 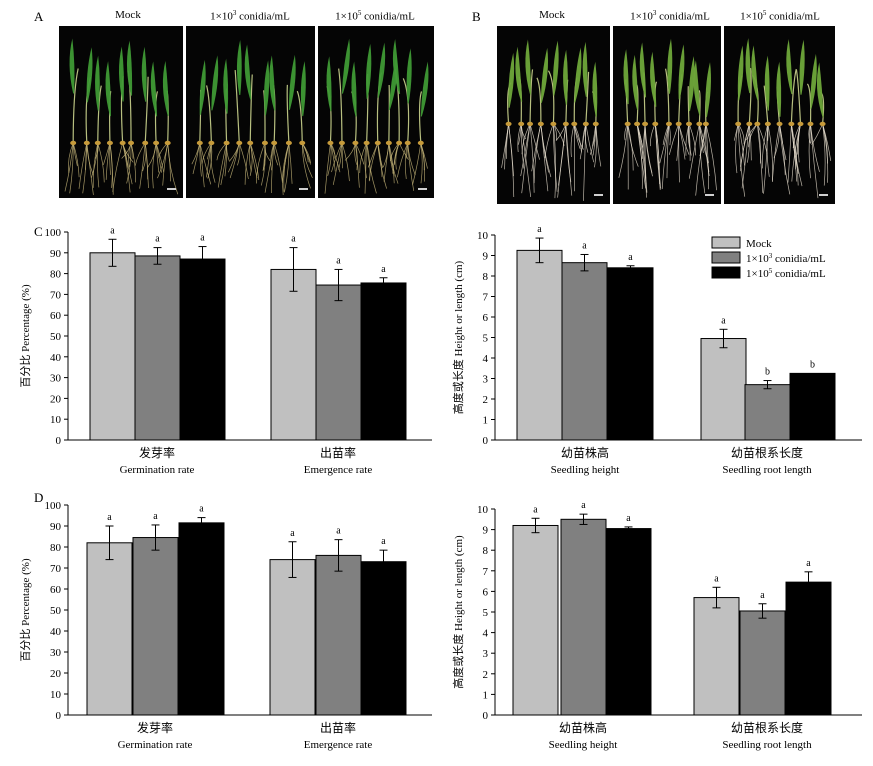 What do you see at coordinates (786, 258) in the screenshot?
I see `legend-label: 1×103 conidia/mL` at bounding box center [786, 258].